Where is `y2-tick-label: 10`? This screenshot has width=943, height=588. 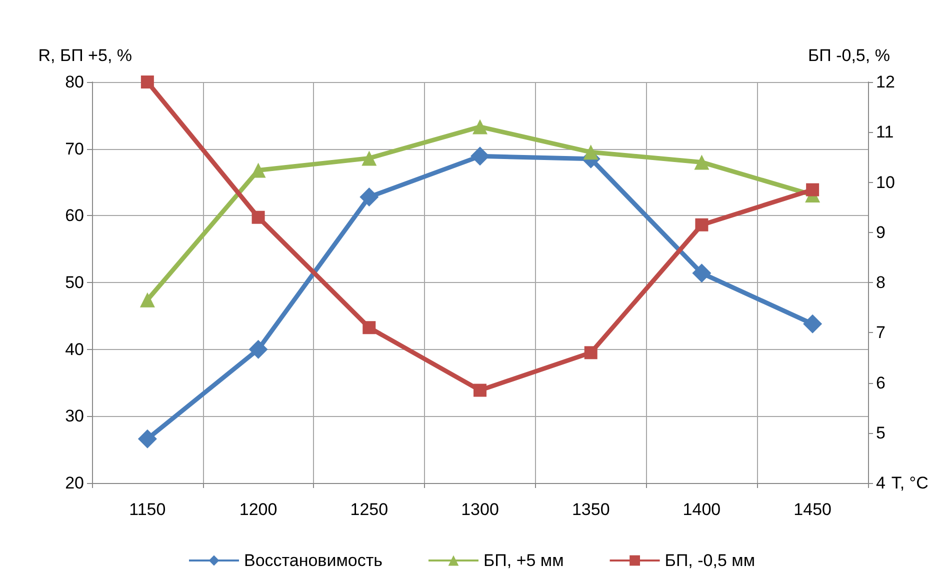
y2-tick-label: 10 is located at coordinates (885, 182).